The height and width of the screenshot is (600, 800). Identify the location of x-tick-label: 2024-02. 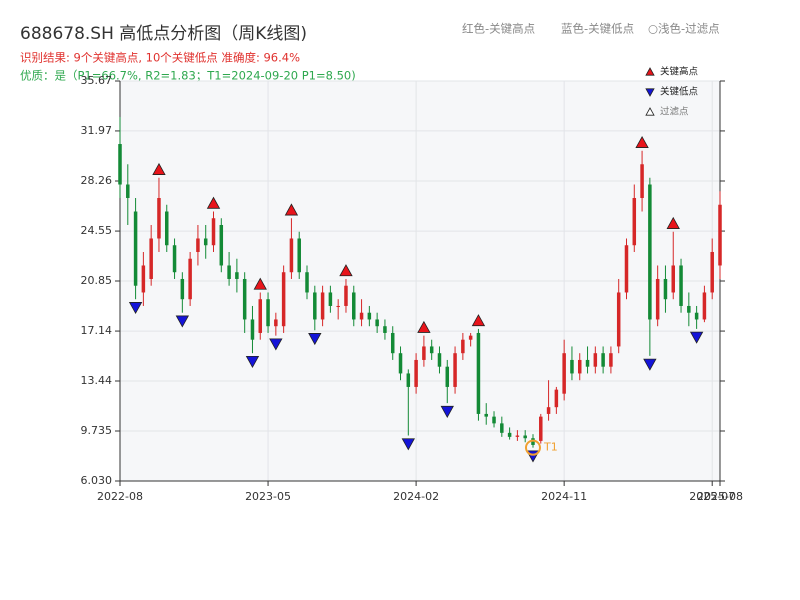
(416, 496).